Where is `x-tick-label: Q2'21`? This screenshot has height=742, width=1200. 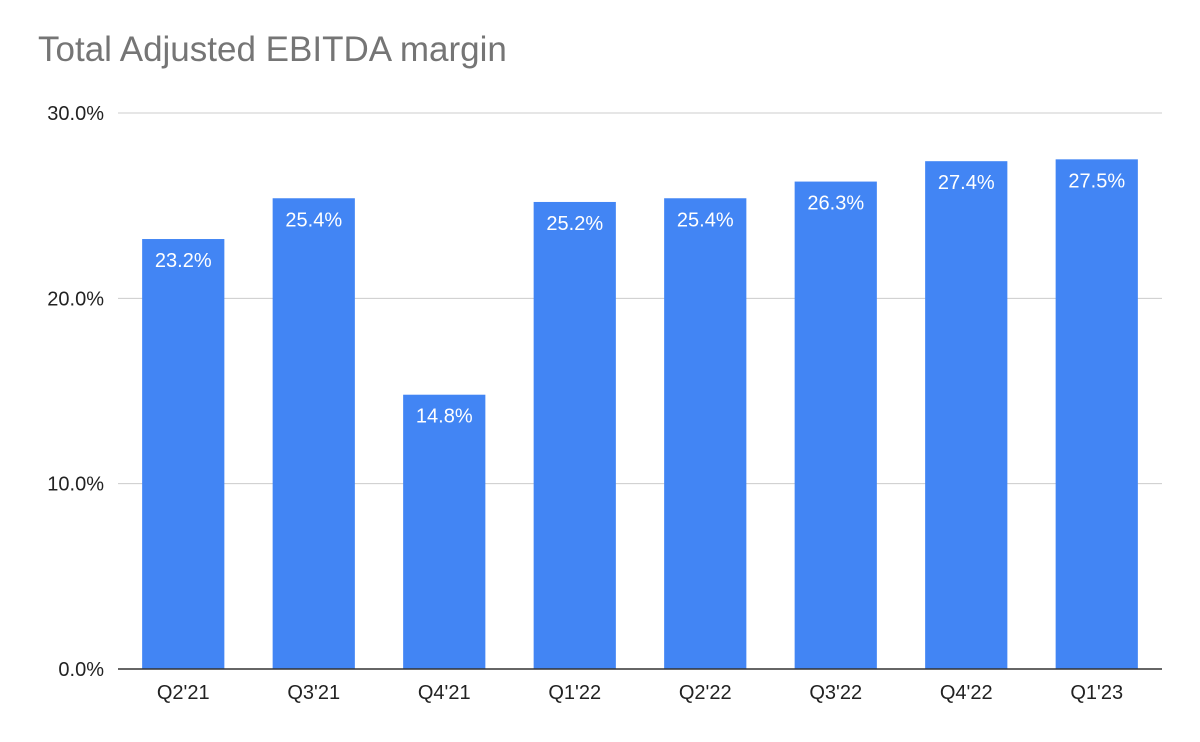
x-tick-label: Q2'21 is located at coordinates (183, 693).